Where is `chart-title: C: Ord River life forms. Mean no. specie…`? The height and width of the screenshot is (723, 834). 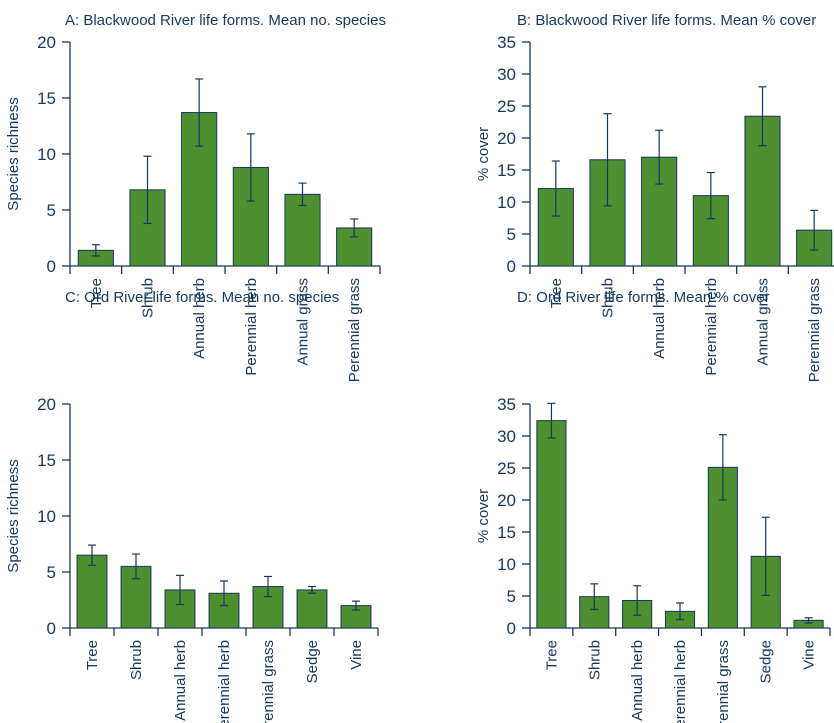
chart-title: C: Ord River life forms. Mean no. specie… is located at coordinates (202, 297).